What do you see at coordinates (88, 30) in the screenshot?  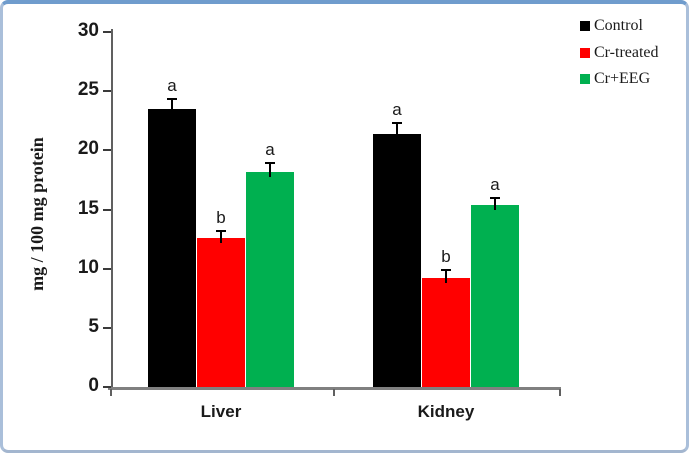 I see `y-tick-label: 30` at bounding box center [88, 30].